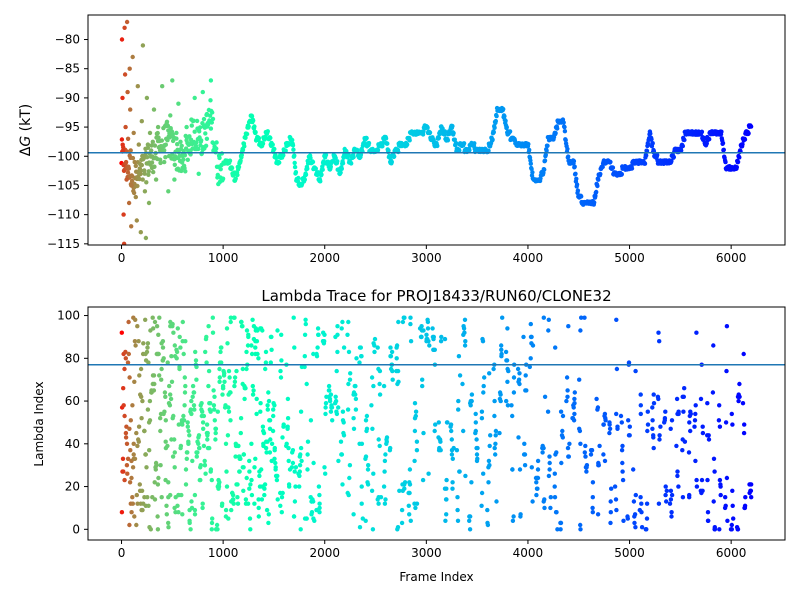  I want to click on bottom-x-tick-label: 6000, so click(731, 553).